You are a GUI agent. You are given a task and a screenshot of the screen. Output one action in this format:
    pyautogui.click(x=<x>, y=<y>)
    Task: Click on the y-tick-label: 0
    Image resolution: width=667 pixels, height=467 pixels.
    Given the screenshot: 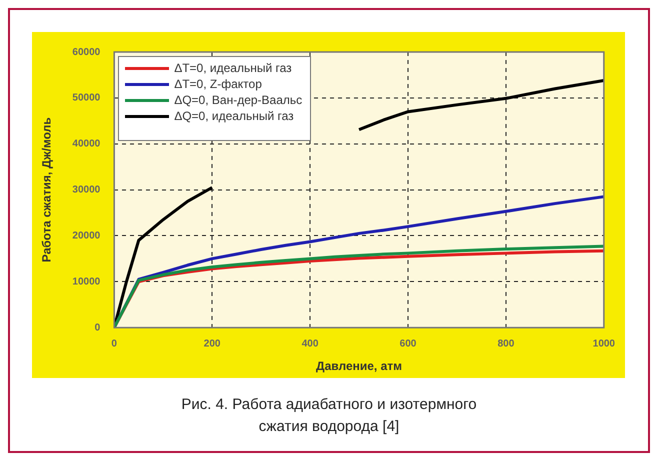 What is the action you would take?
    pyautogui.click(x=97, y=328)
    